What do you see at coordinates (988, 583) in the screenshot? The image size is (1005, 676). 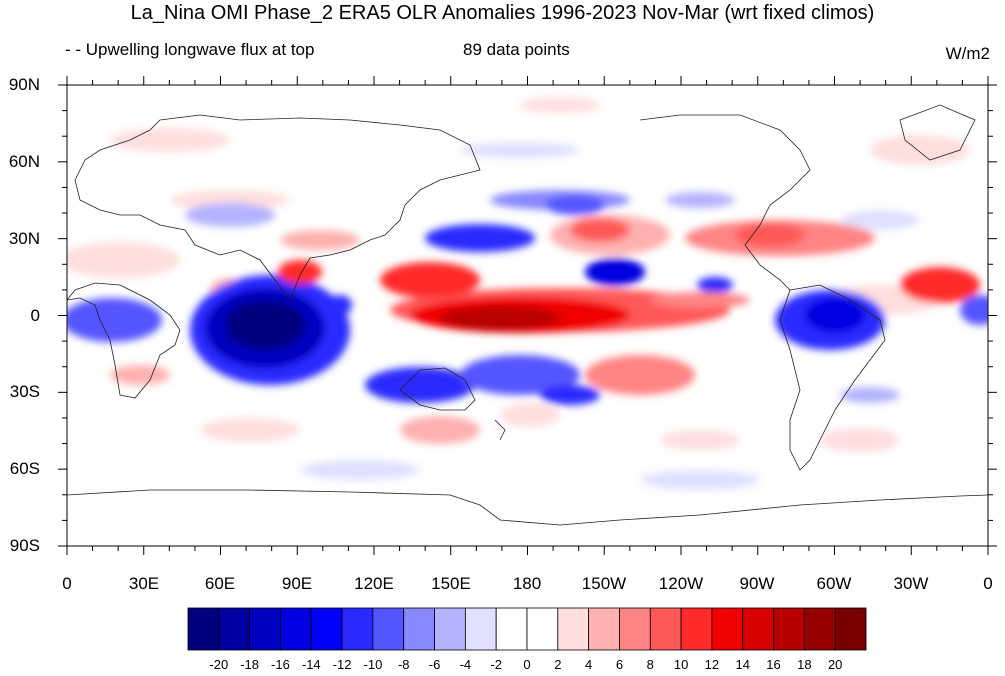 I see `lon-label-0-right: 0` at bounding box center [988, 583].